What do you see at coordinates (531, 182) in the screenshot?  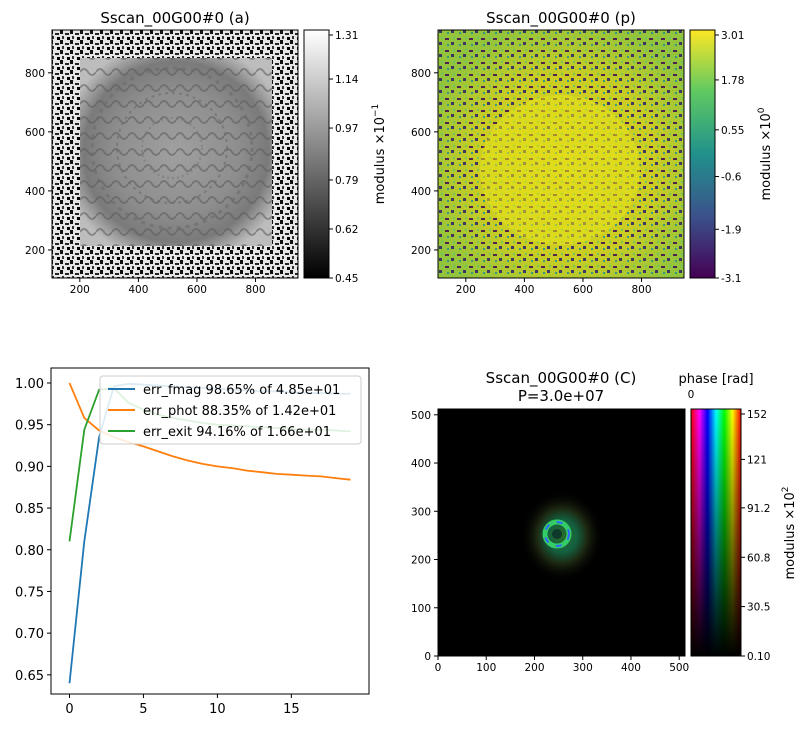 I see `panel-p-axes: 200 400 600 800 200 400 600 800` at bounding box center [531, 182].